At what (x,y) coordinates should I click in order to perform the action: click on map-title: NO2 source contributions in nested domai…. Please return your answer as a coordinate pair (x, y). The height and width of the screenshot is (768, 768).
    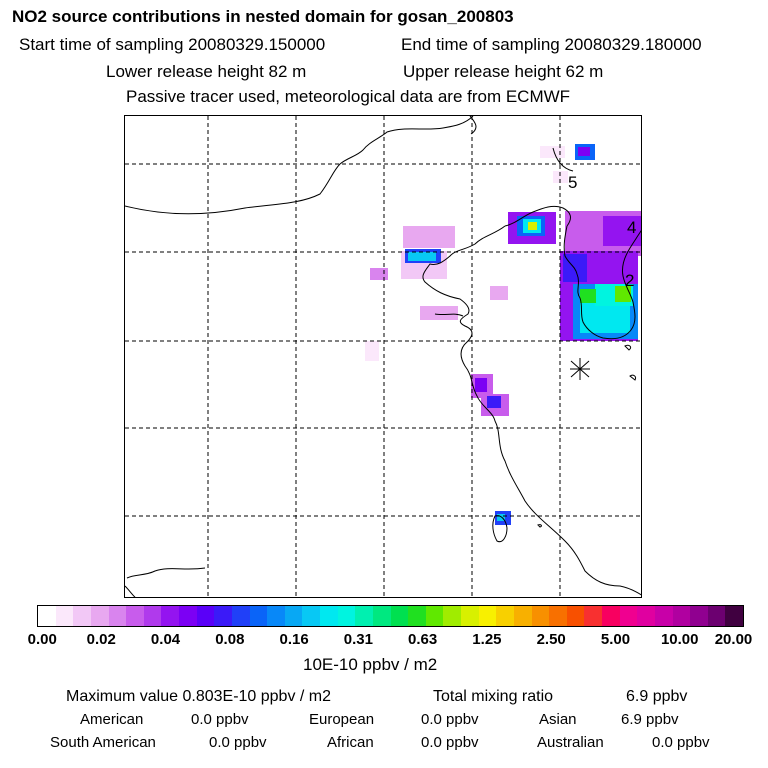
    Looking at the image, I should click on (263, 16).